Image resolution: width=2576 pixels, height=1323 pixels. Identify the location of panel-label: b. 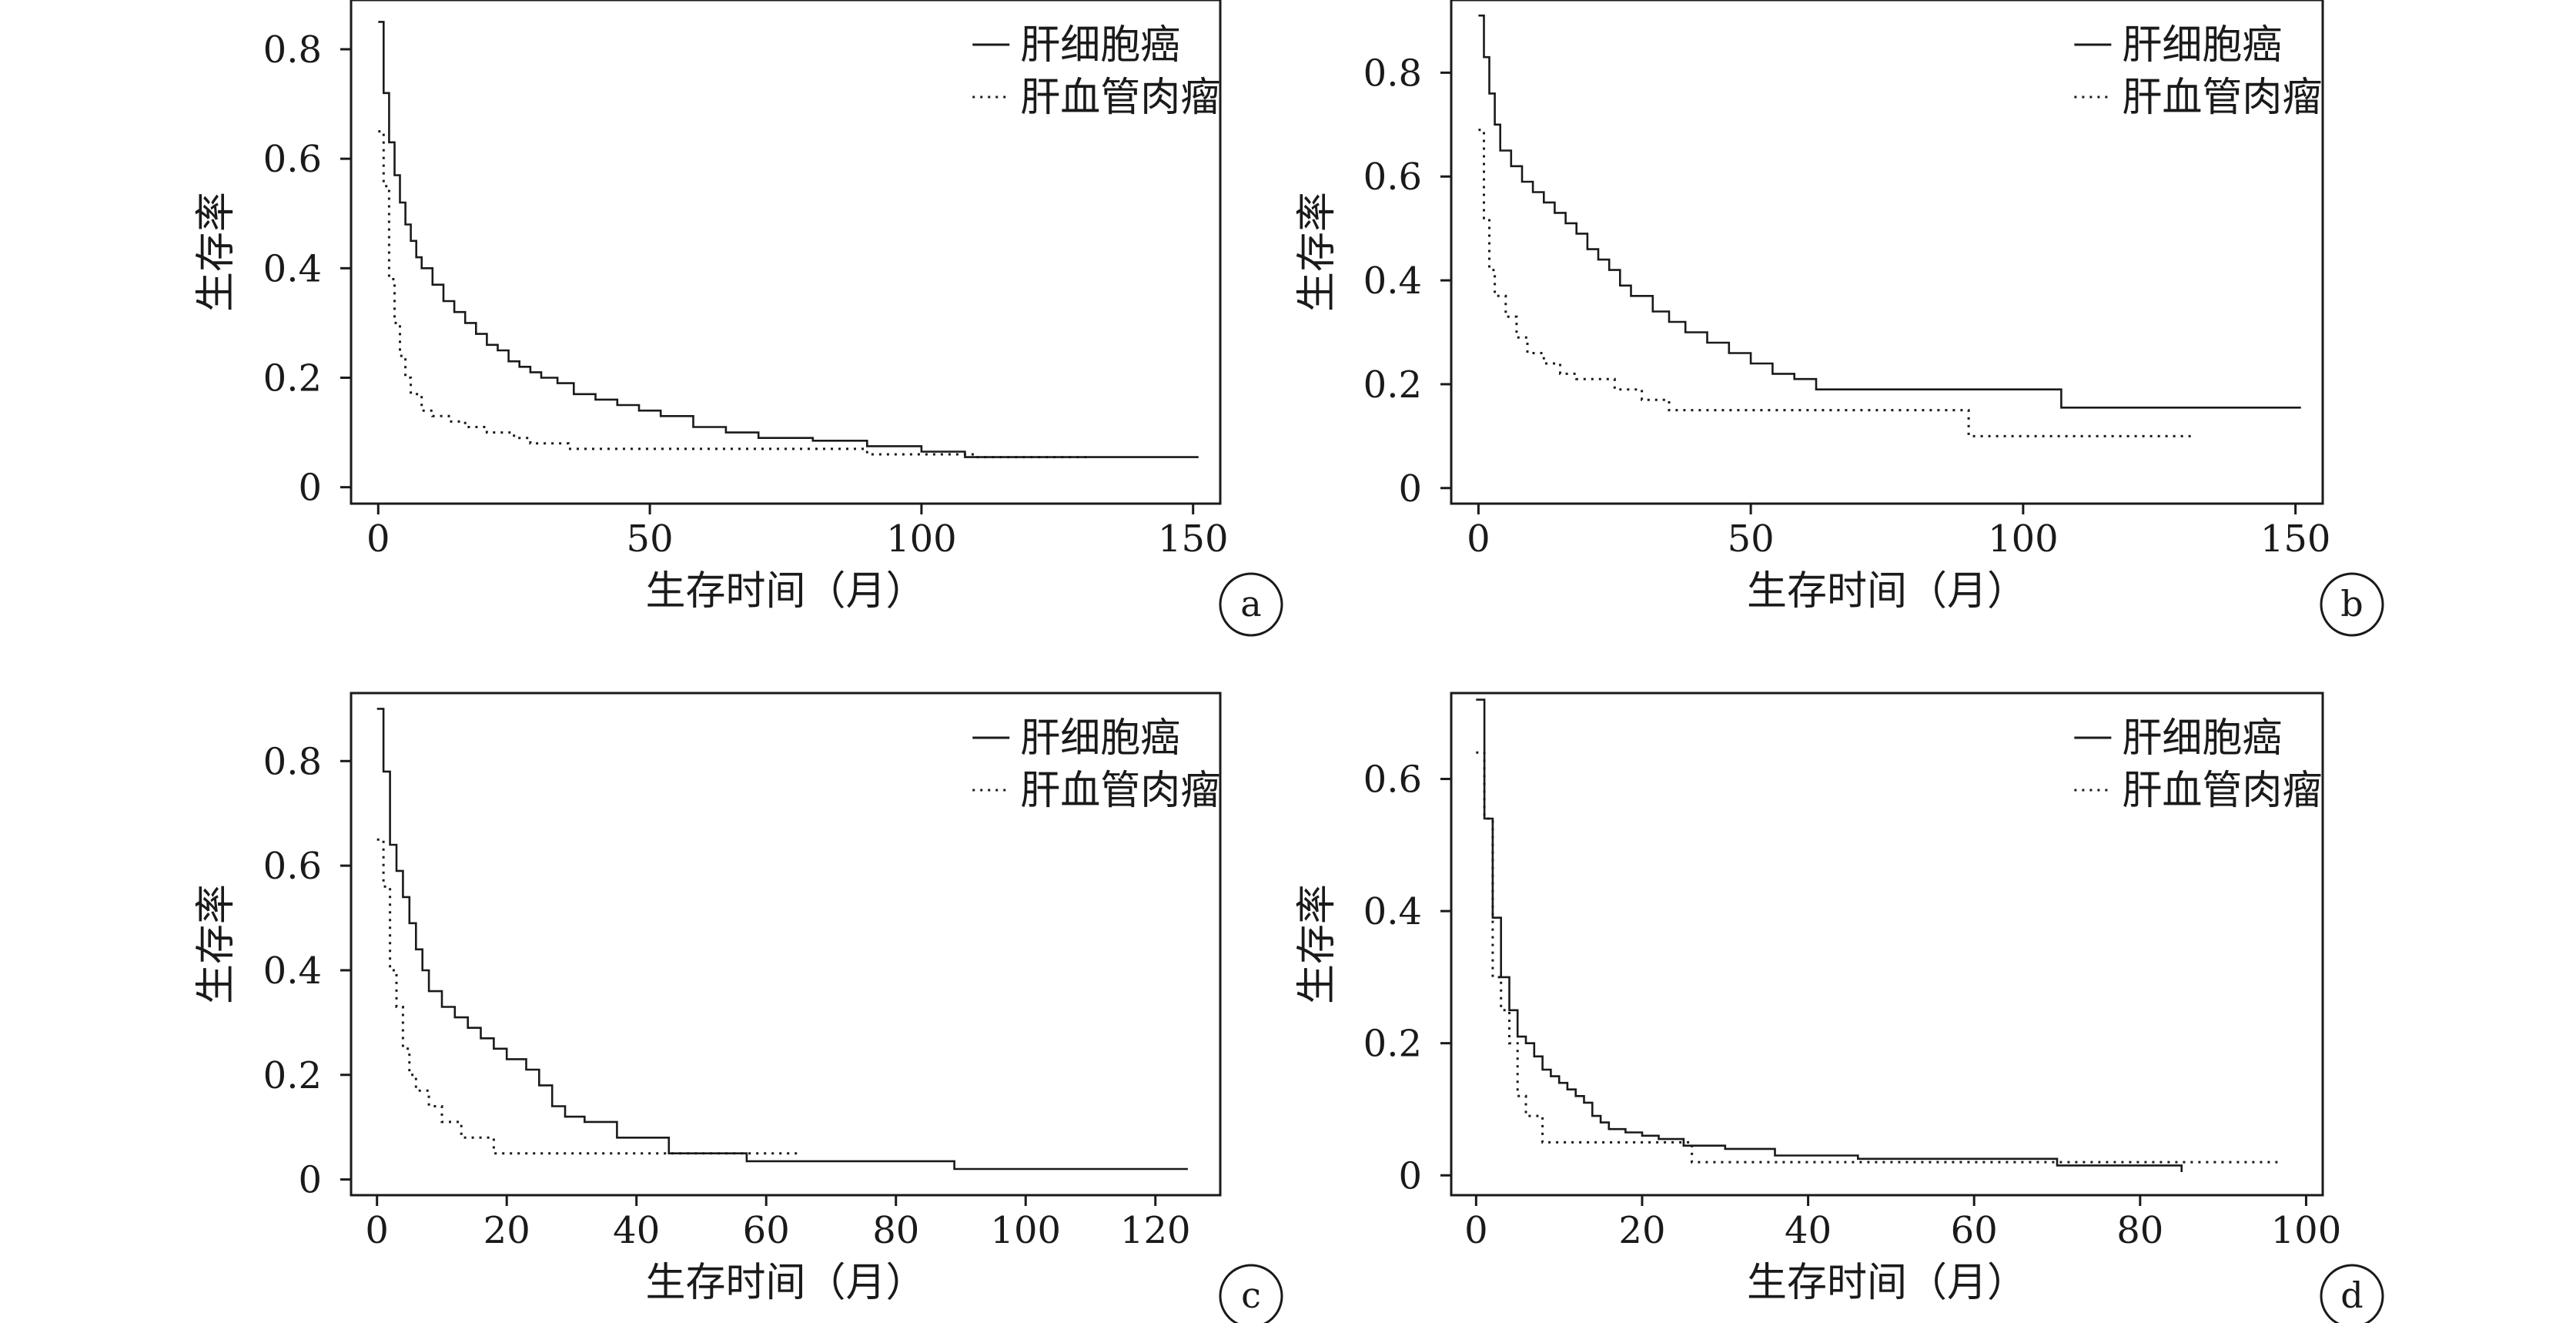
(2351, 604).